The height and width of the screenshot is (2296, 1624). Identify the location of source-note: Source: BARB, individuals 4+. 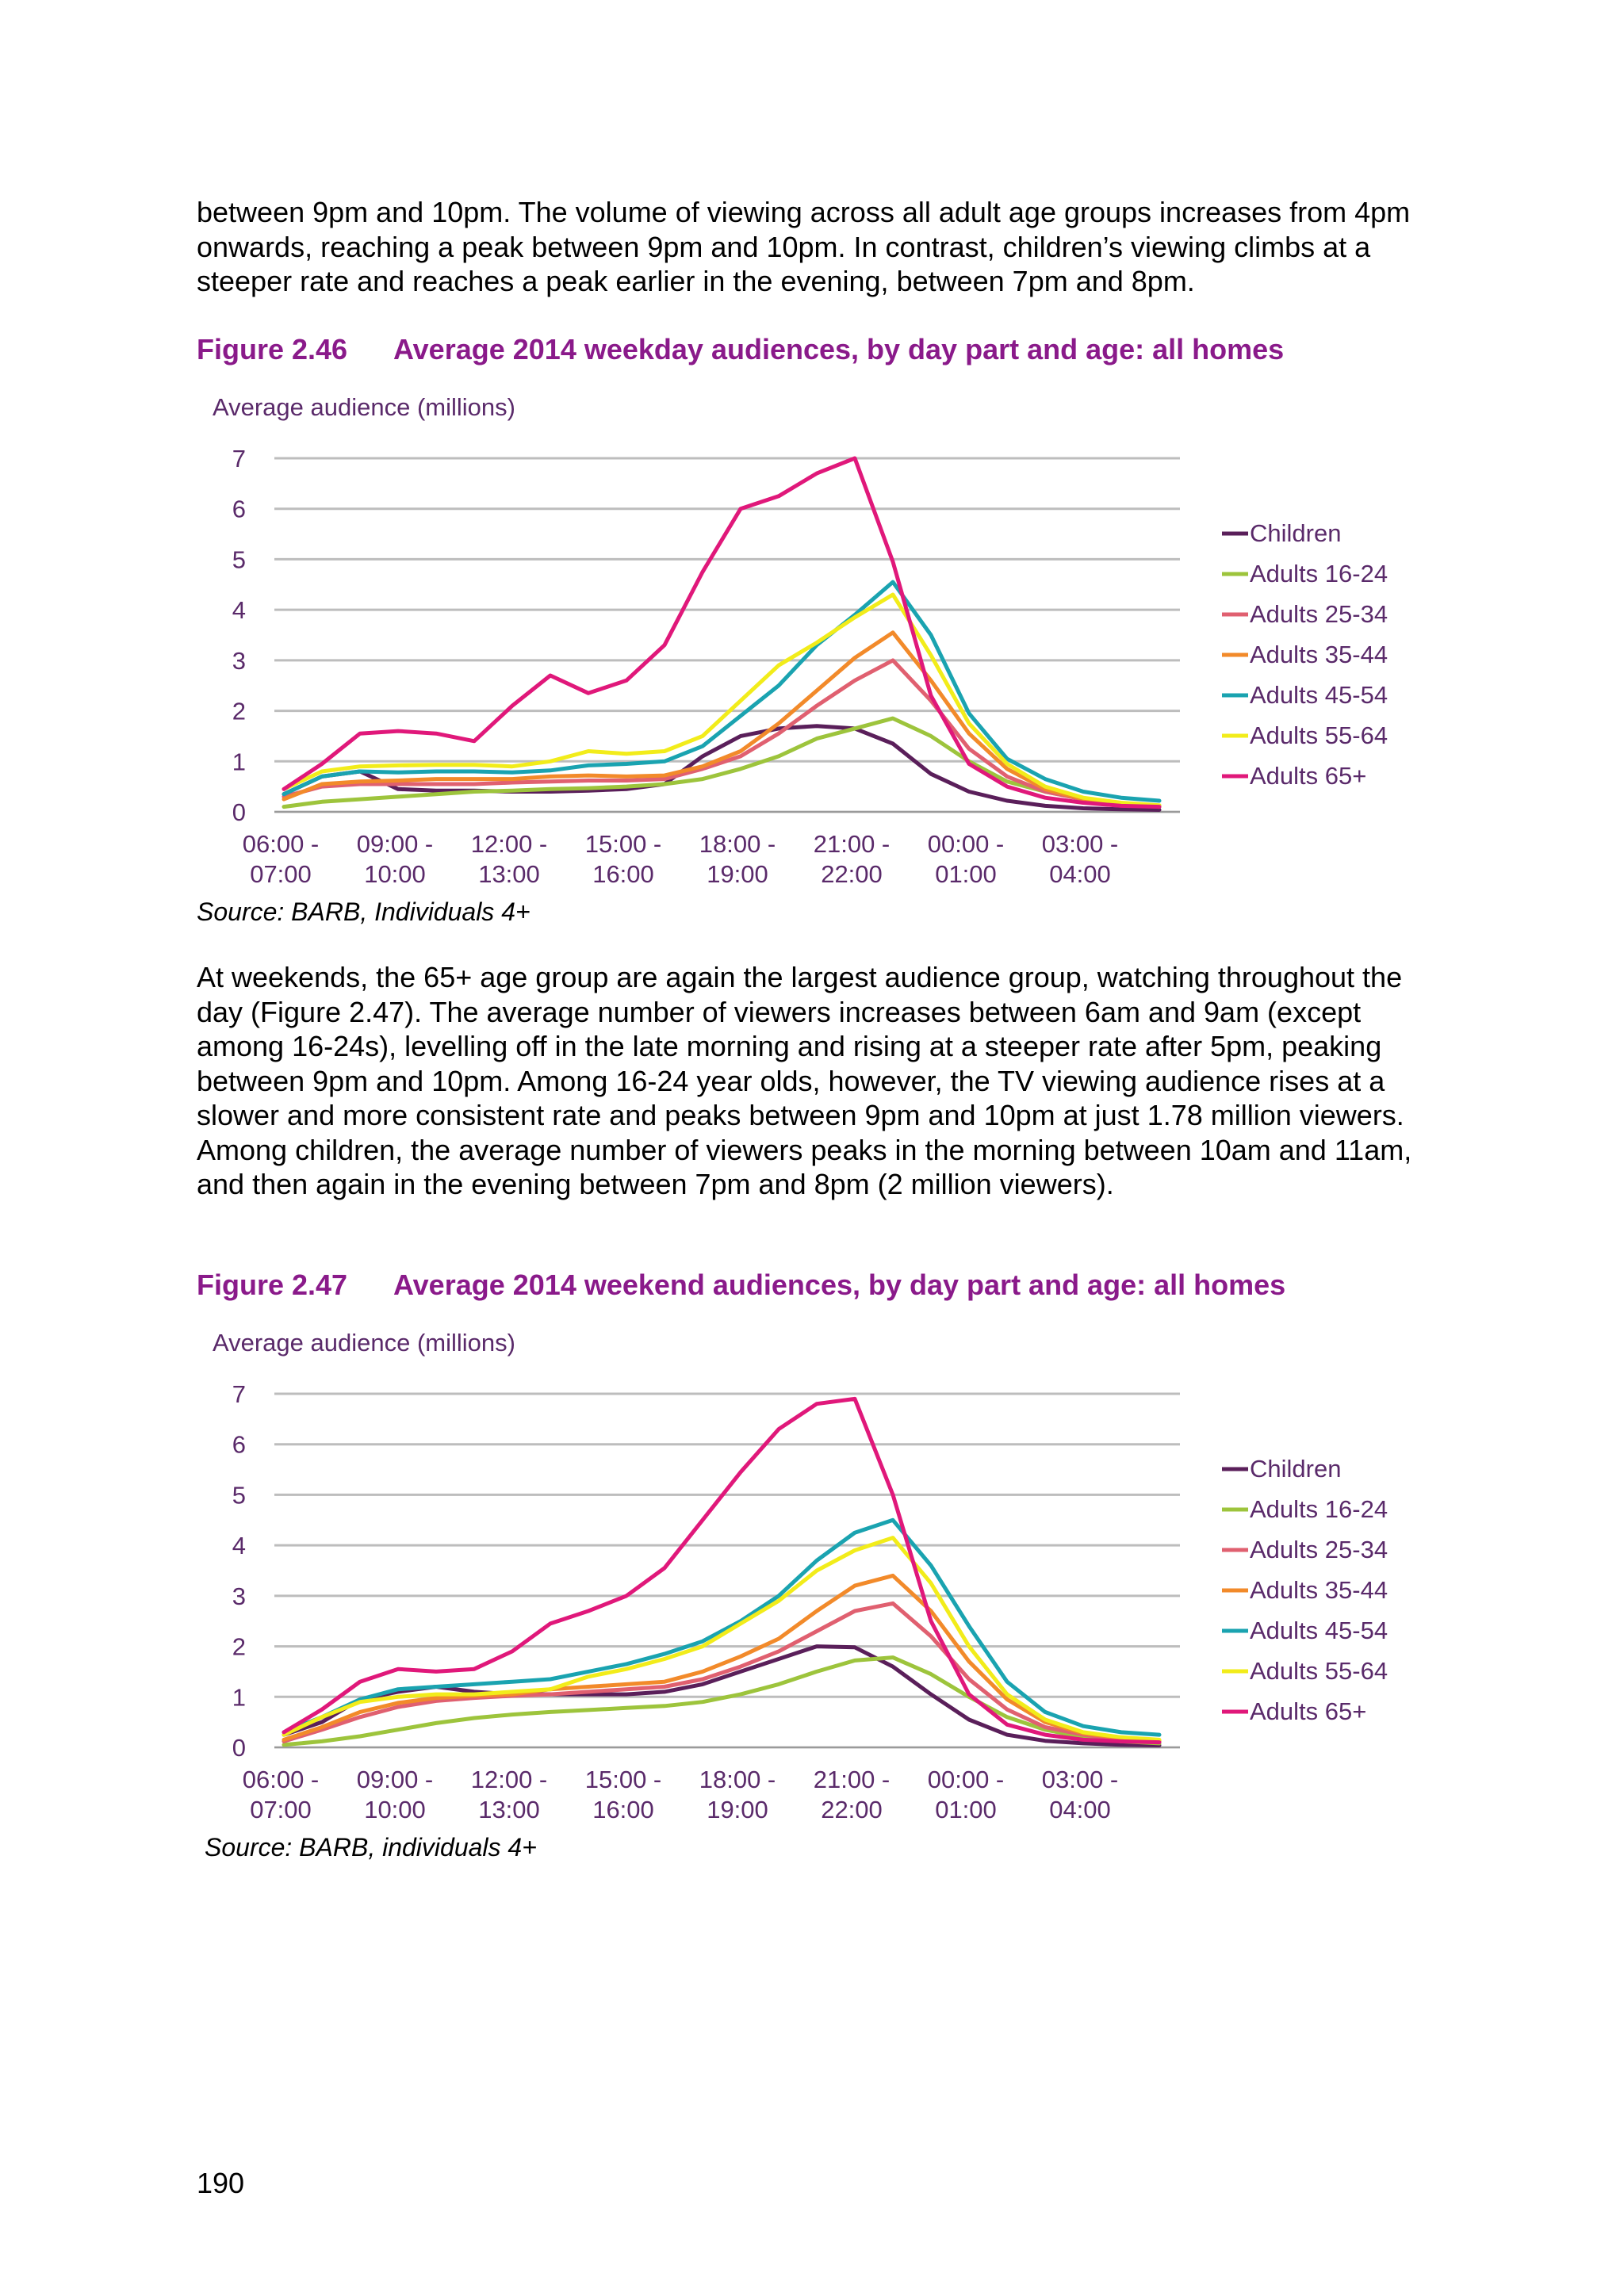
(371, 1848).